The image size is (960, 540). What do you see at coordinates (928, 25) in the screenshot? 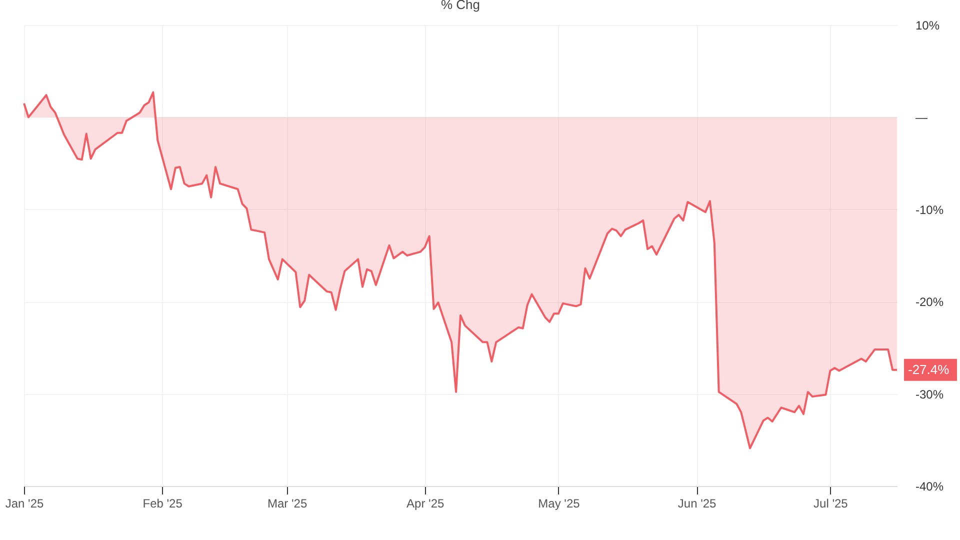
I see `y-tick-label: 10%` at bounding box center [928, 25].